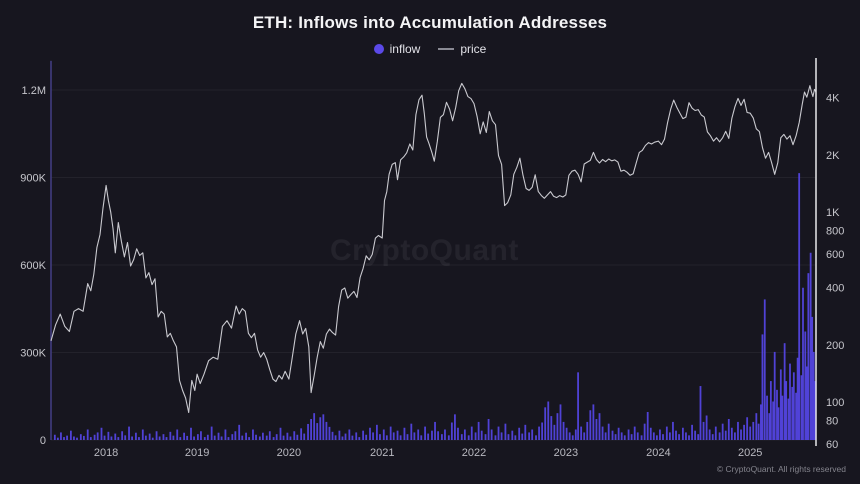 This screenshot has width=860, height=484. What do you see at coordinates (833, 213) in the screenshot?
I see `right-axis-tick-label: 1K` at bounding box center [833, 213].